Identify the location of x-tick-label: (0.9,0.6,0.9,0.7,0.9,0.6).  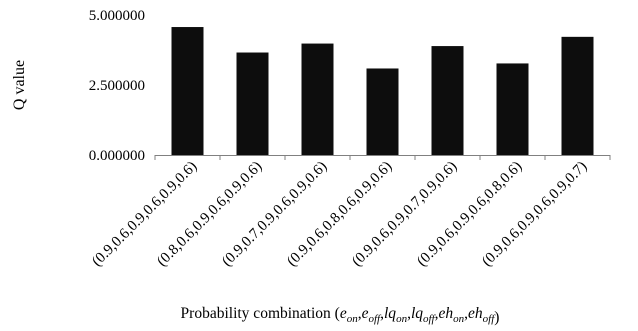
(404, 214).